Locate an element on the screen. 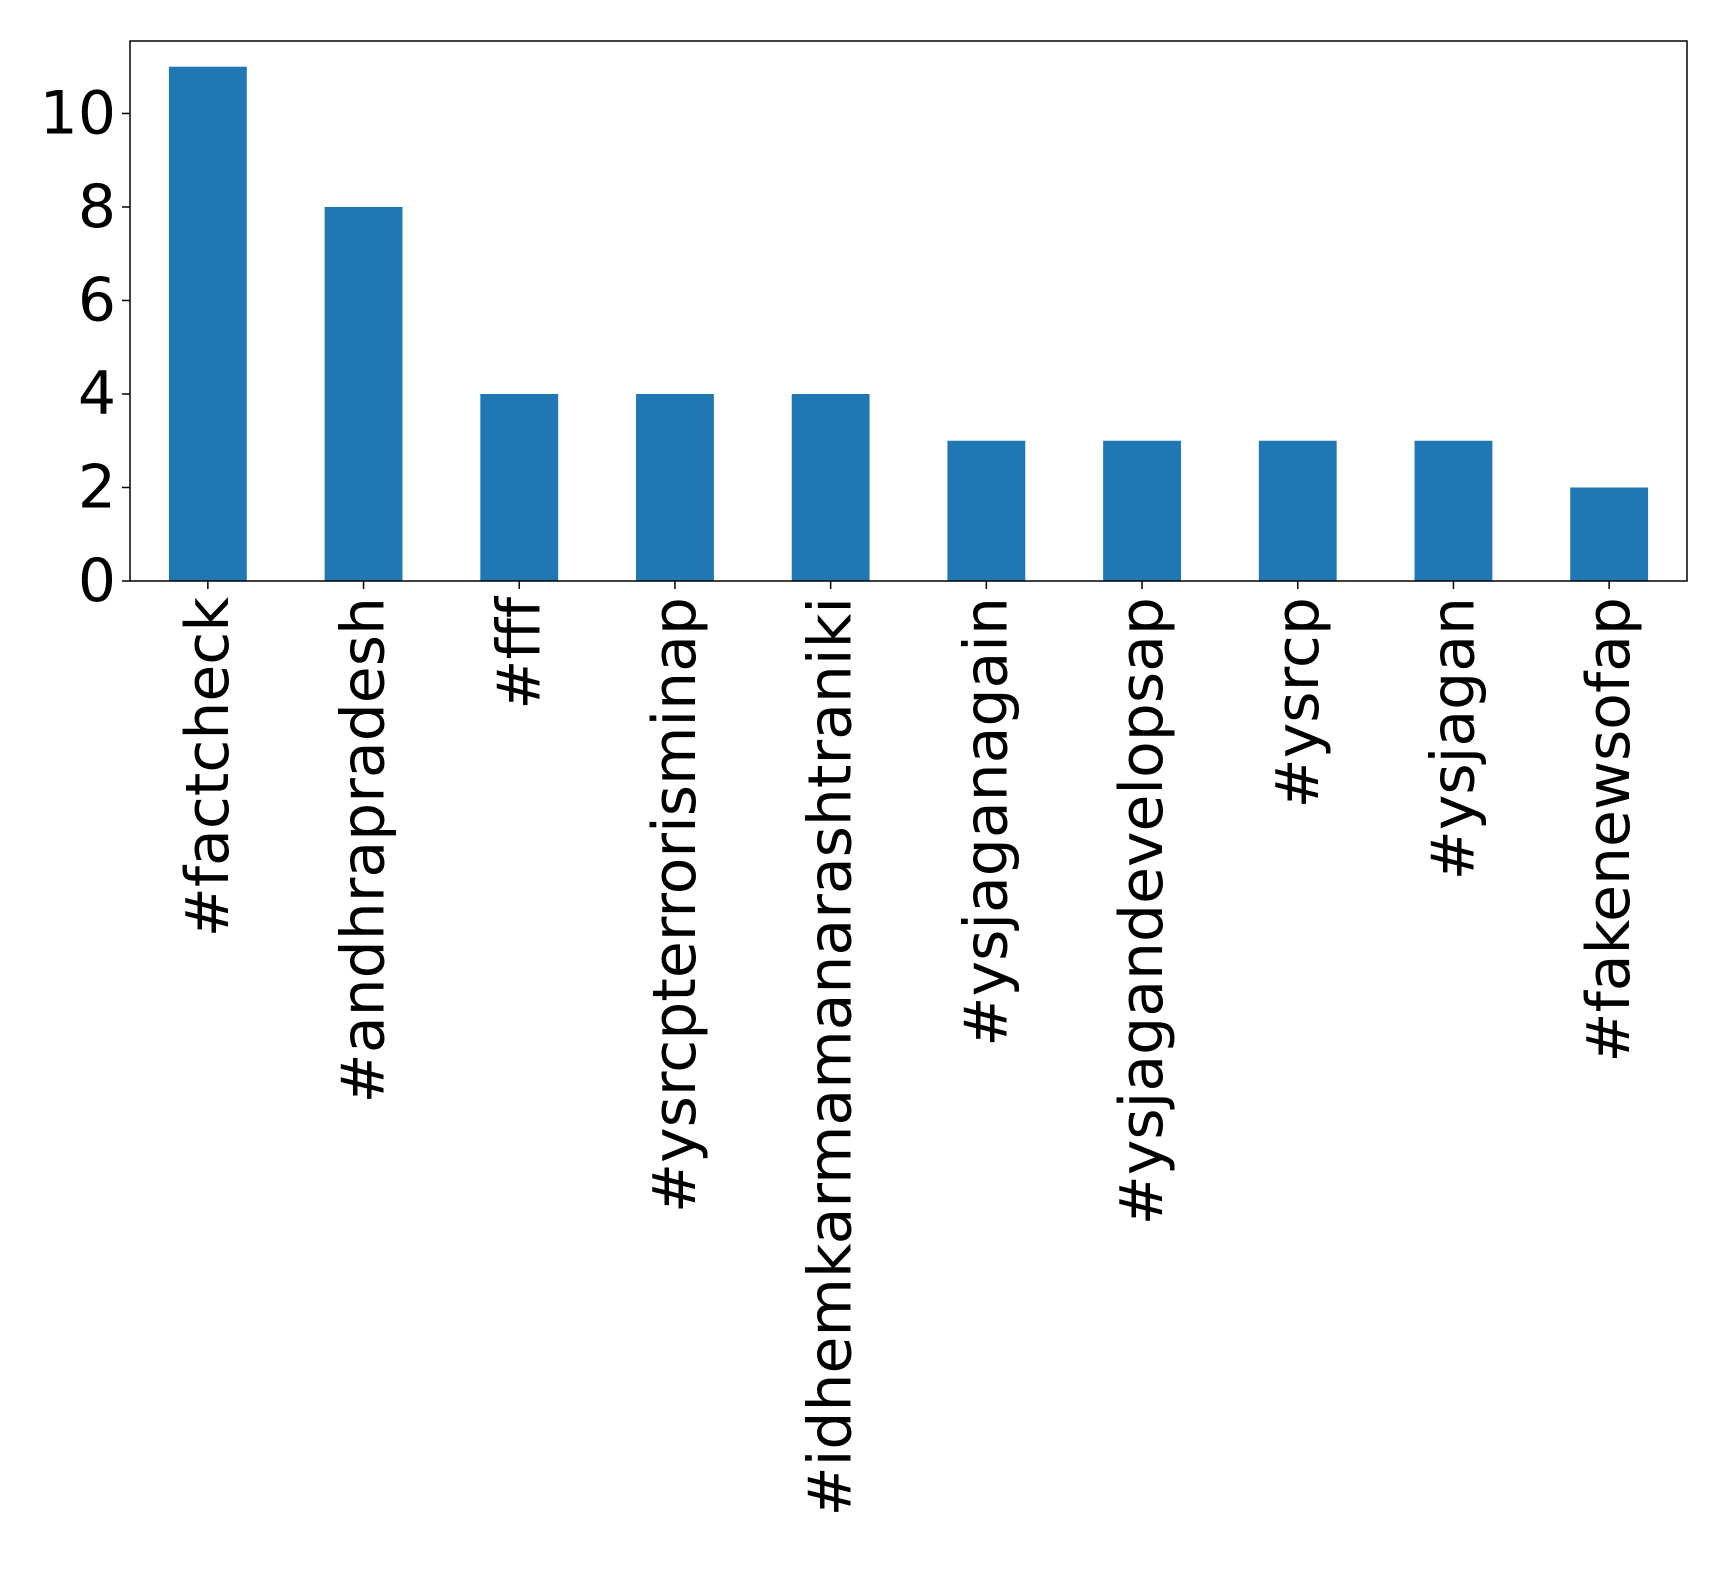 This screenshot has height=1589, width=1719. y-tick-label: 2 is located at coordinates (97, 487).